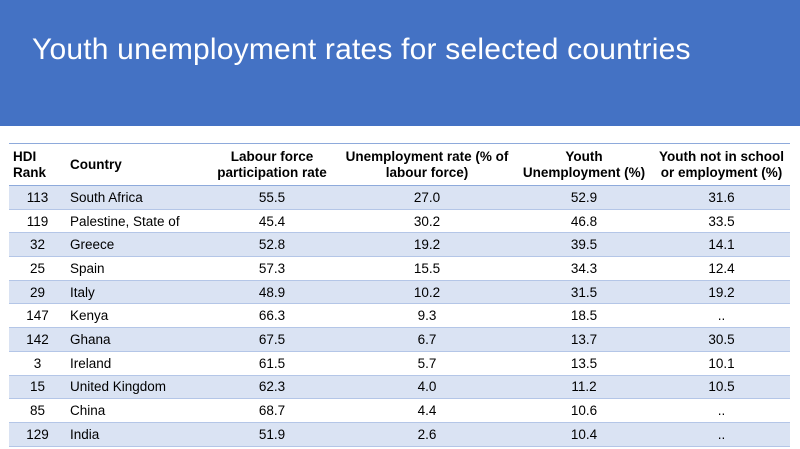 This screenshot has width=800, height=449. What do you see at coordinates (427, 197) in the screenshot?
I see `cell-unemployment-rate: 27.0` at bounding box center [427, 197].